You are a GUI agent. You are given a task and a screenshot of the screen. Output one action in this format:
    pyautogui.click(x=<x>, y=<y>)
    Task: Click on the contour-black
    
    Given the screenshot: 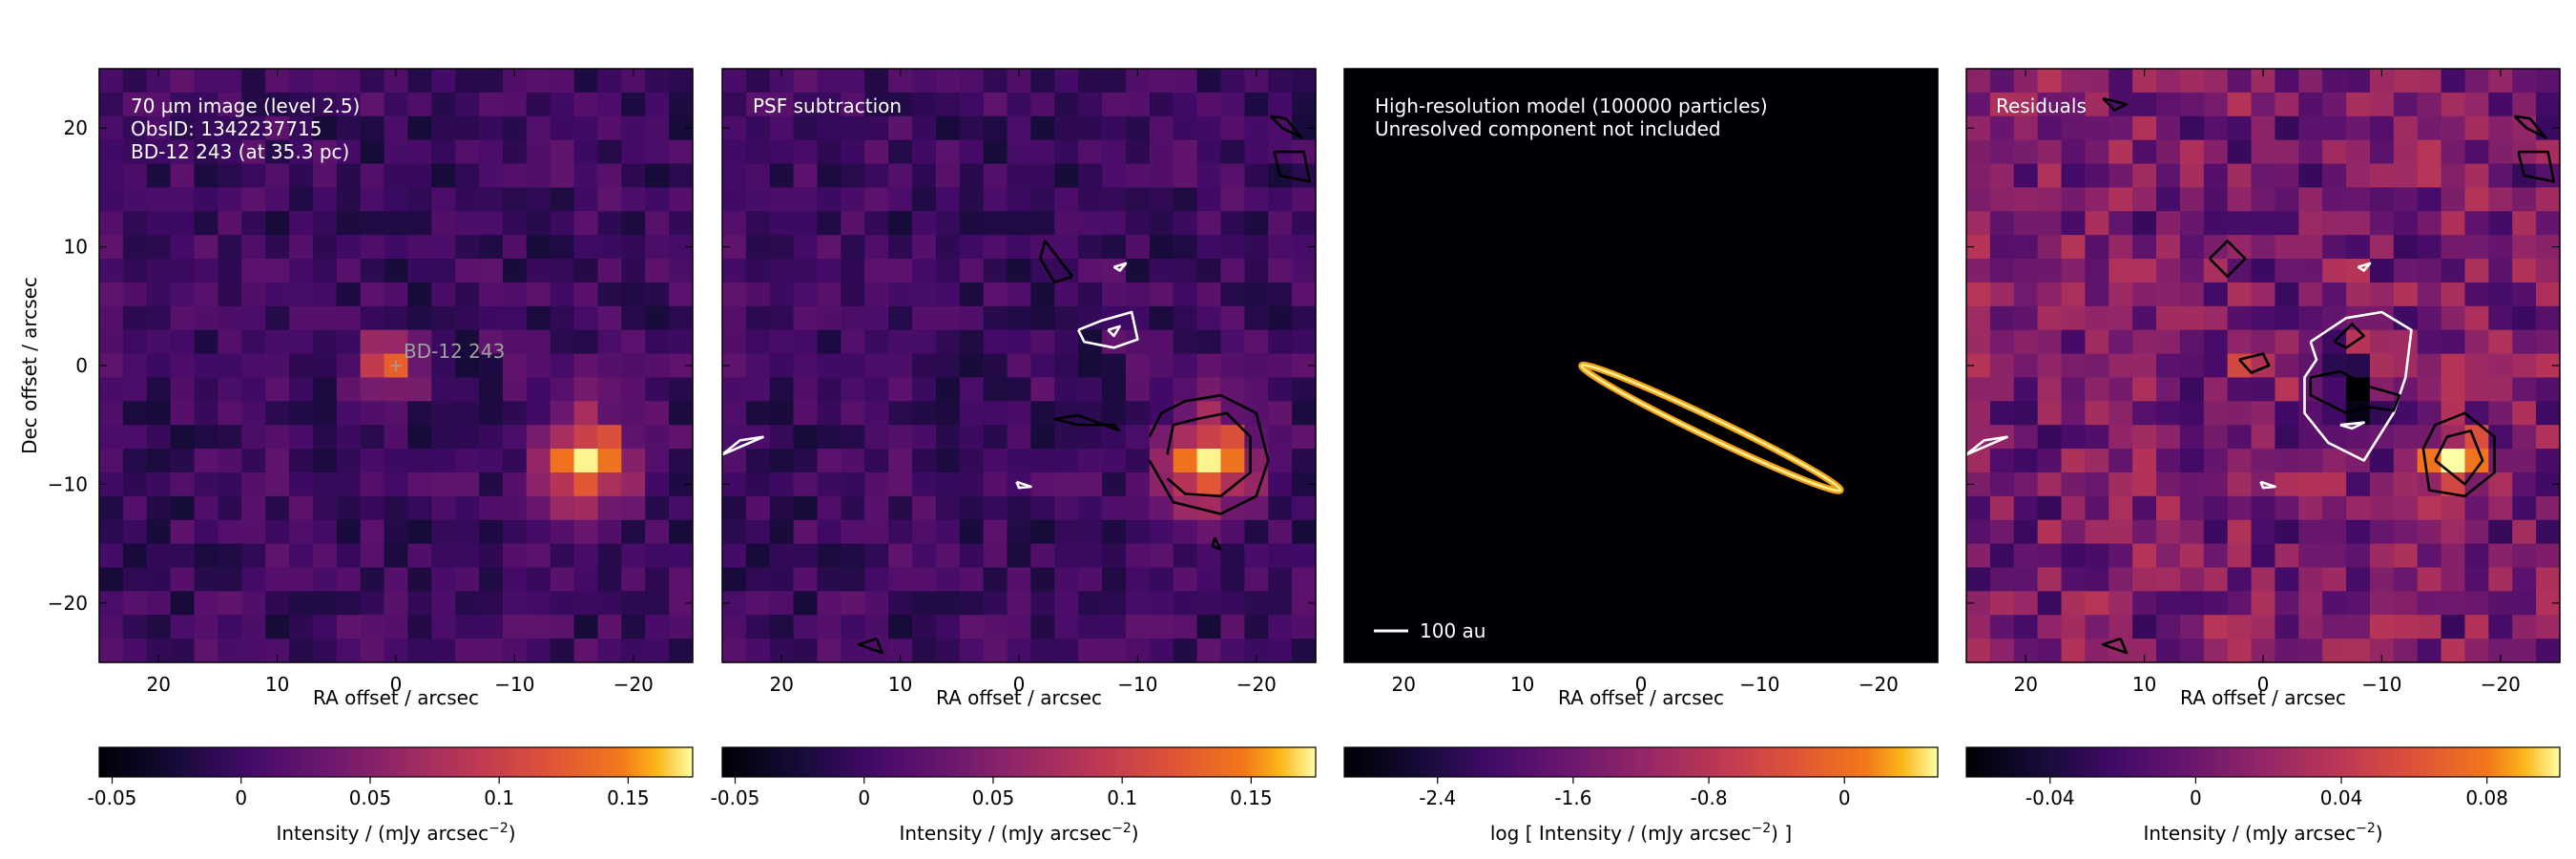 What is the action you would take?
    pyautogui.click(x=2536, y=166)
    